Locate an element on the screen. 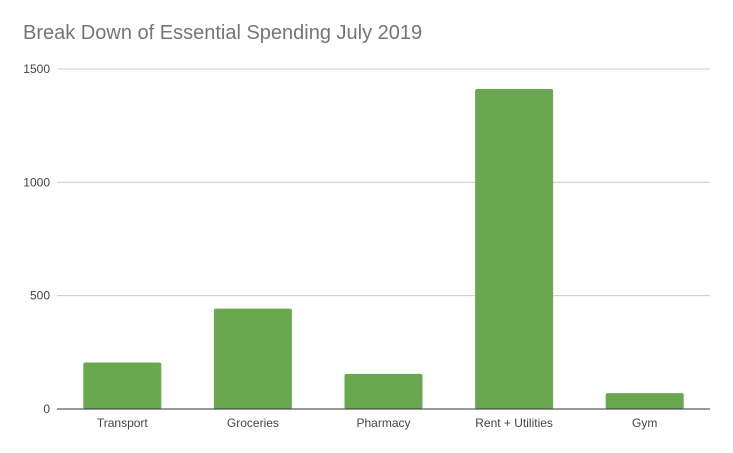 This screenshot has height=453, width=733. y-tick-label: 0 is located at coordinates (46, 409).